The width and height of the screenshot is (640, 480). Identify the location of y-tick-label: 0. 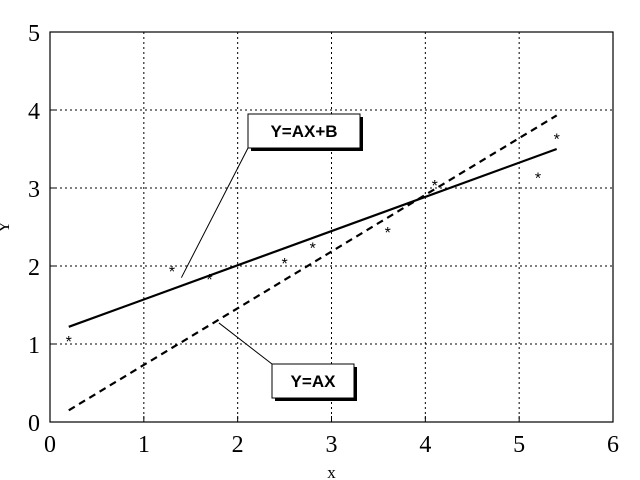
(34, 424).